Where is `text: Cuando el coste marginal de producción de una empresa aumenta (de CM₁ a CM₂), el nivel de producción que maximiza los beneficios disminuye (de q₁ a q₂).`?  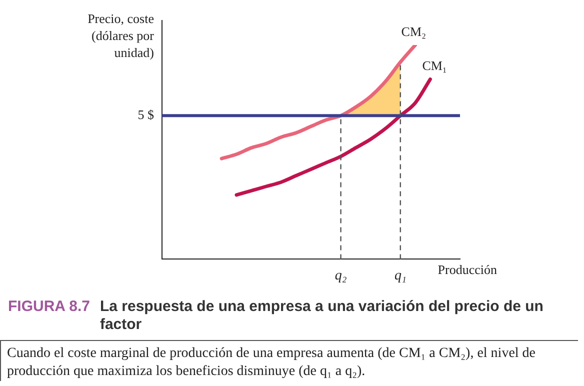 text: Cuando el coste marginal de producción de una empresa aumenta (de CM₁ a CM₂), el nivel de producción que maximiza los beneficios disminuye (de q₁ a q₂). is located at coordinates (272, 363).